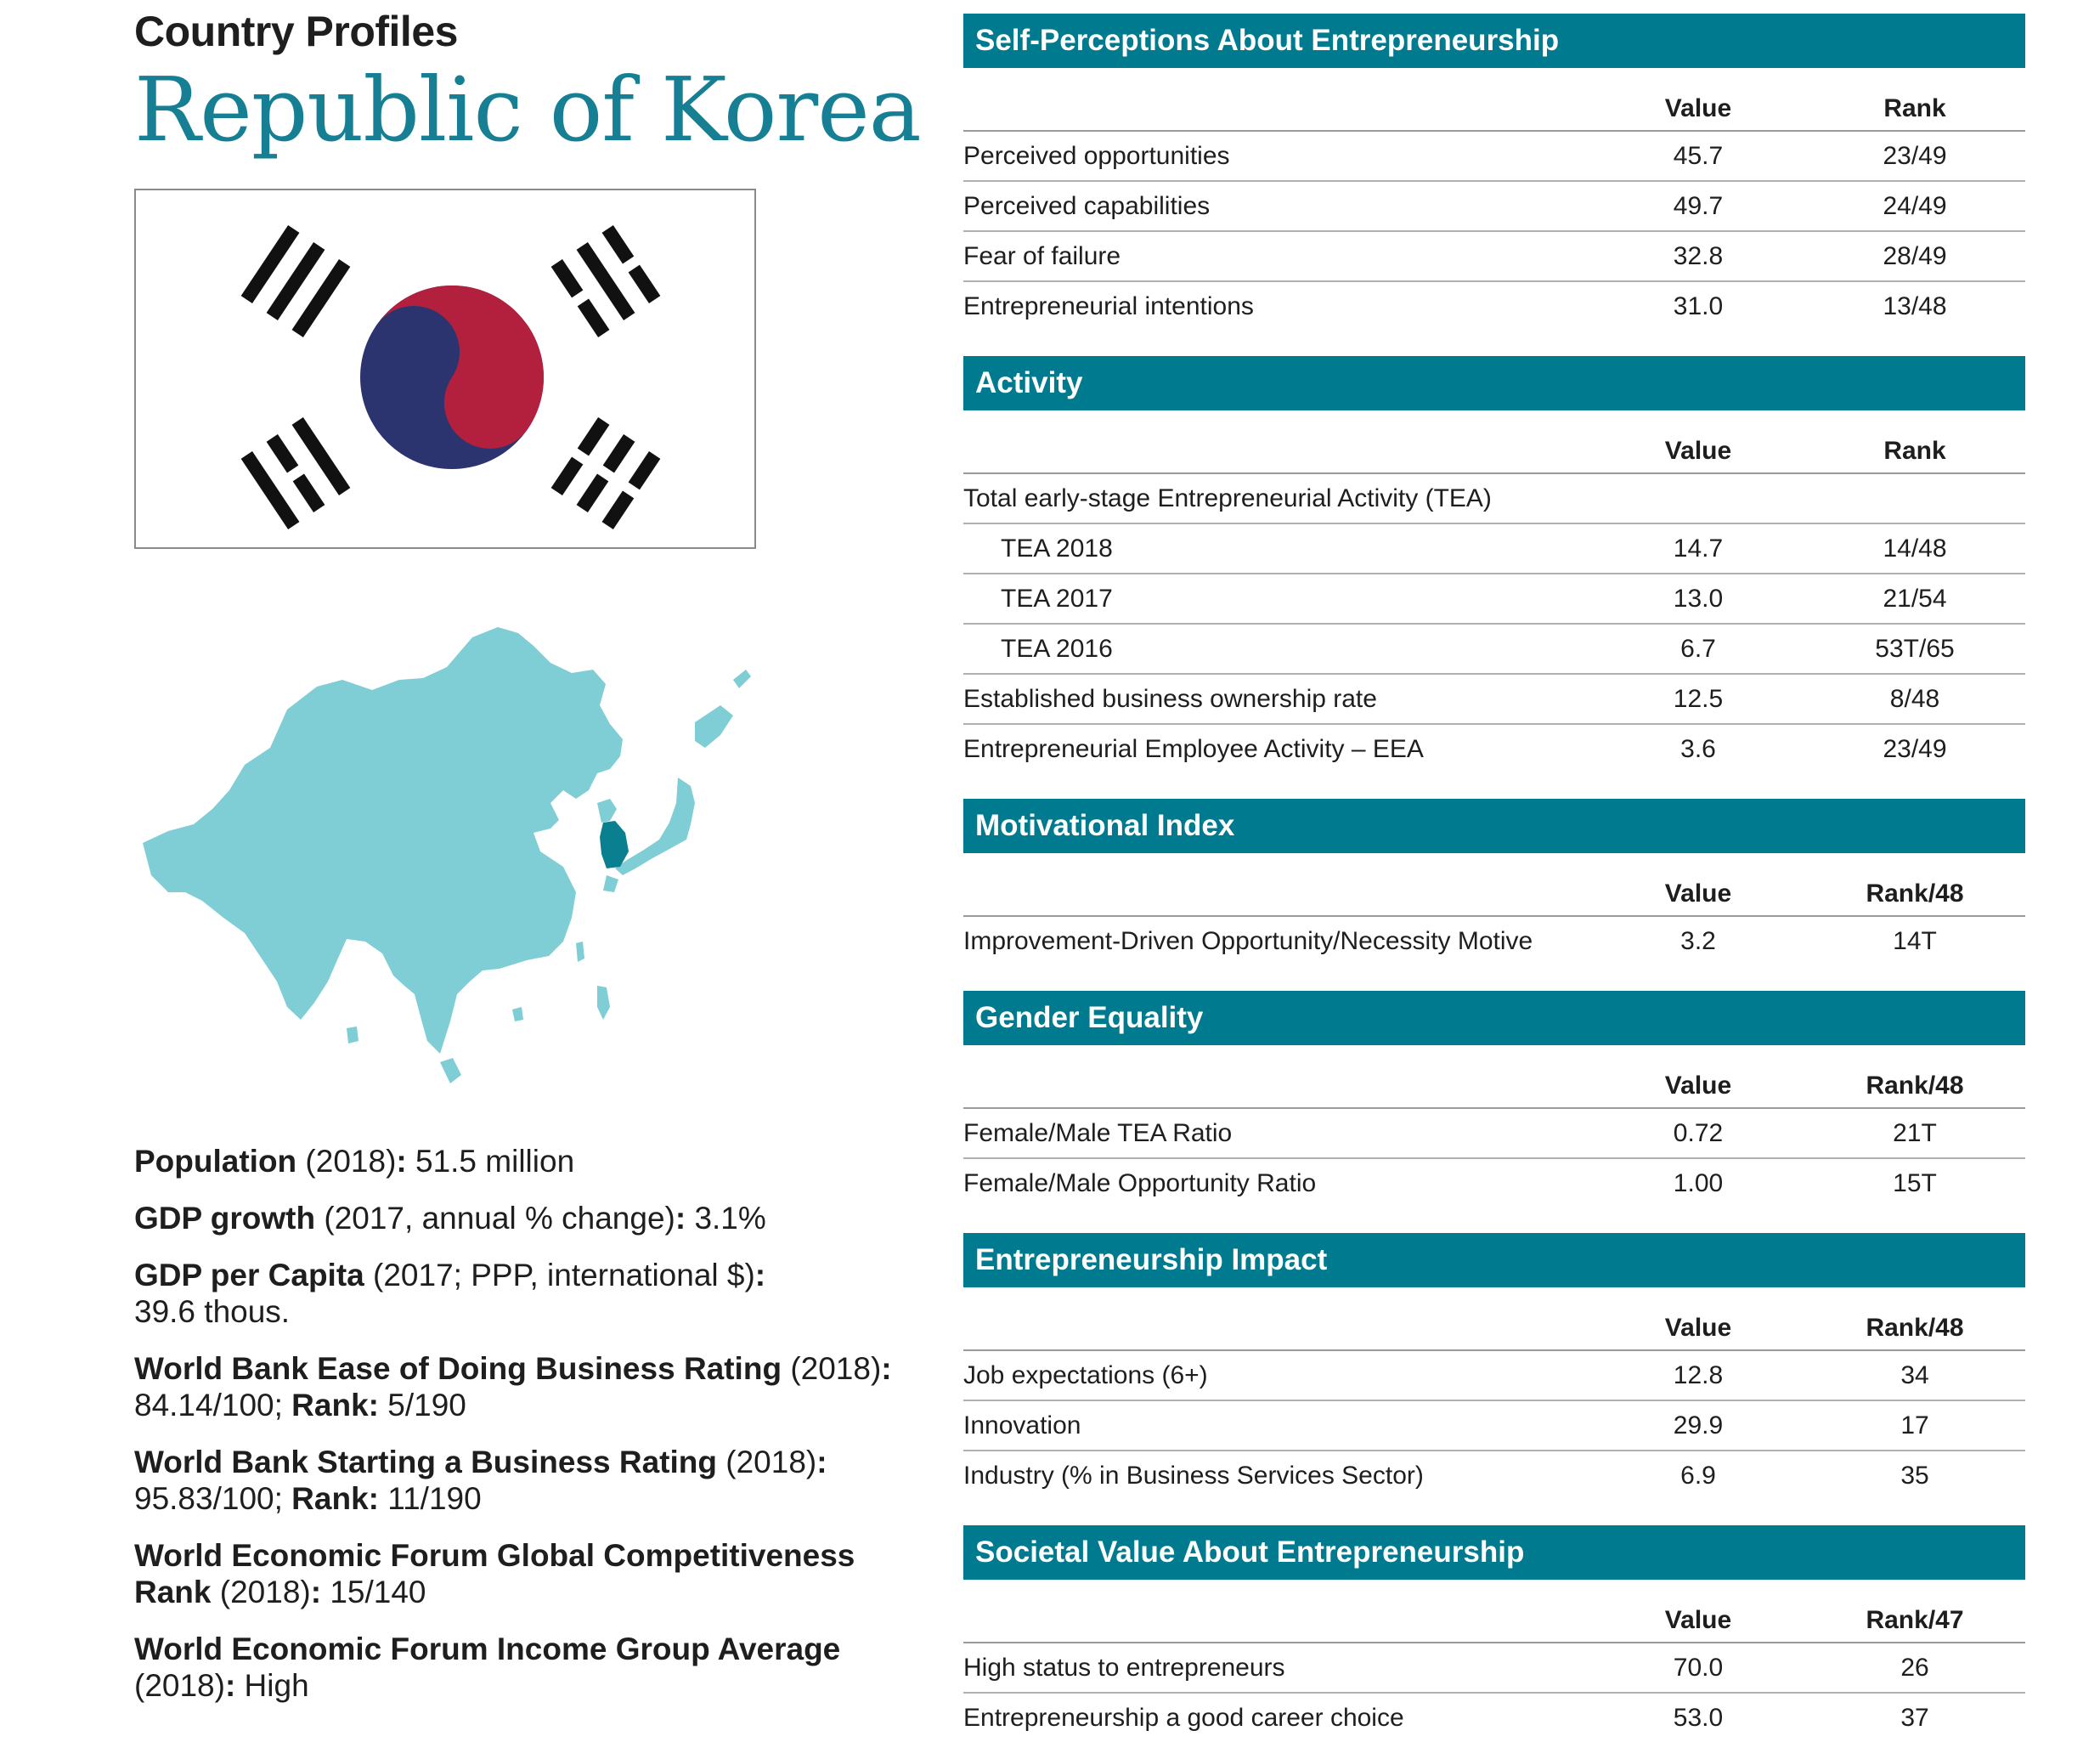  I want to click on region-map, so click(448, 858).